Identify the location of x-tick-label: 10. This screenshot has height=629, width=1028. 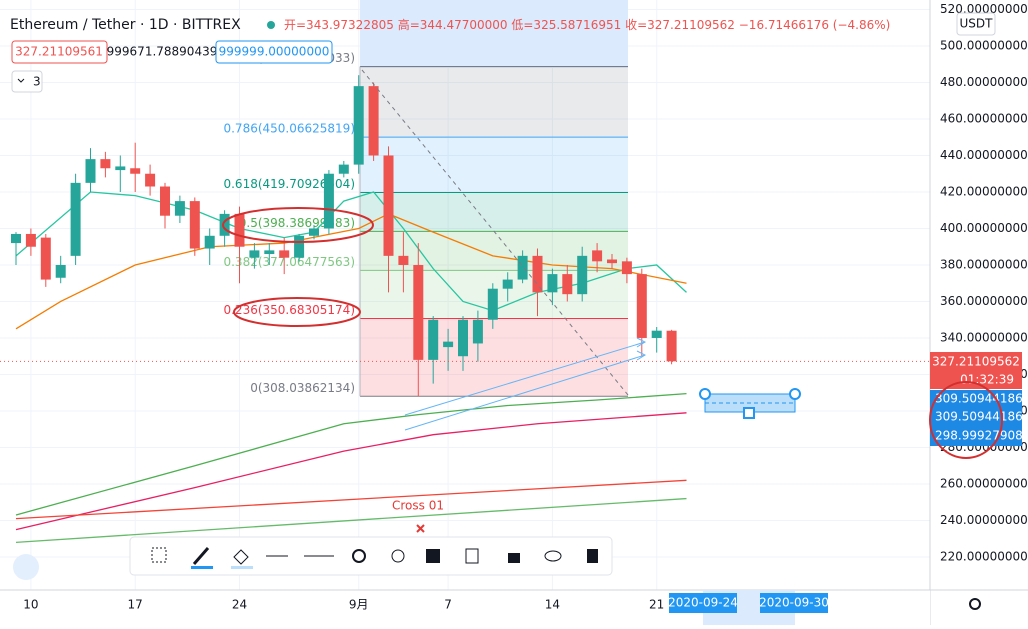
(30, 605).